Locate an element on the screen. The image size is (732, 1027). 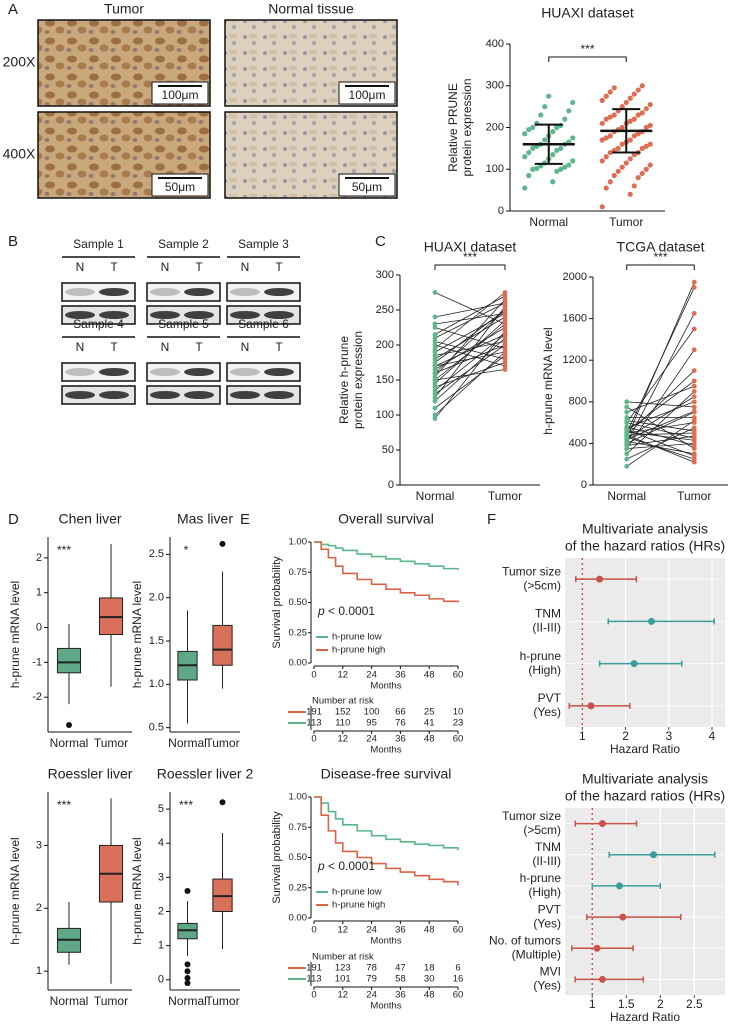
row-label: (High) is located at coordinates (544, 670).